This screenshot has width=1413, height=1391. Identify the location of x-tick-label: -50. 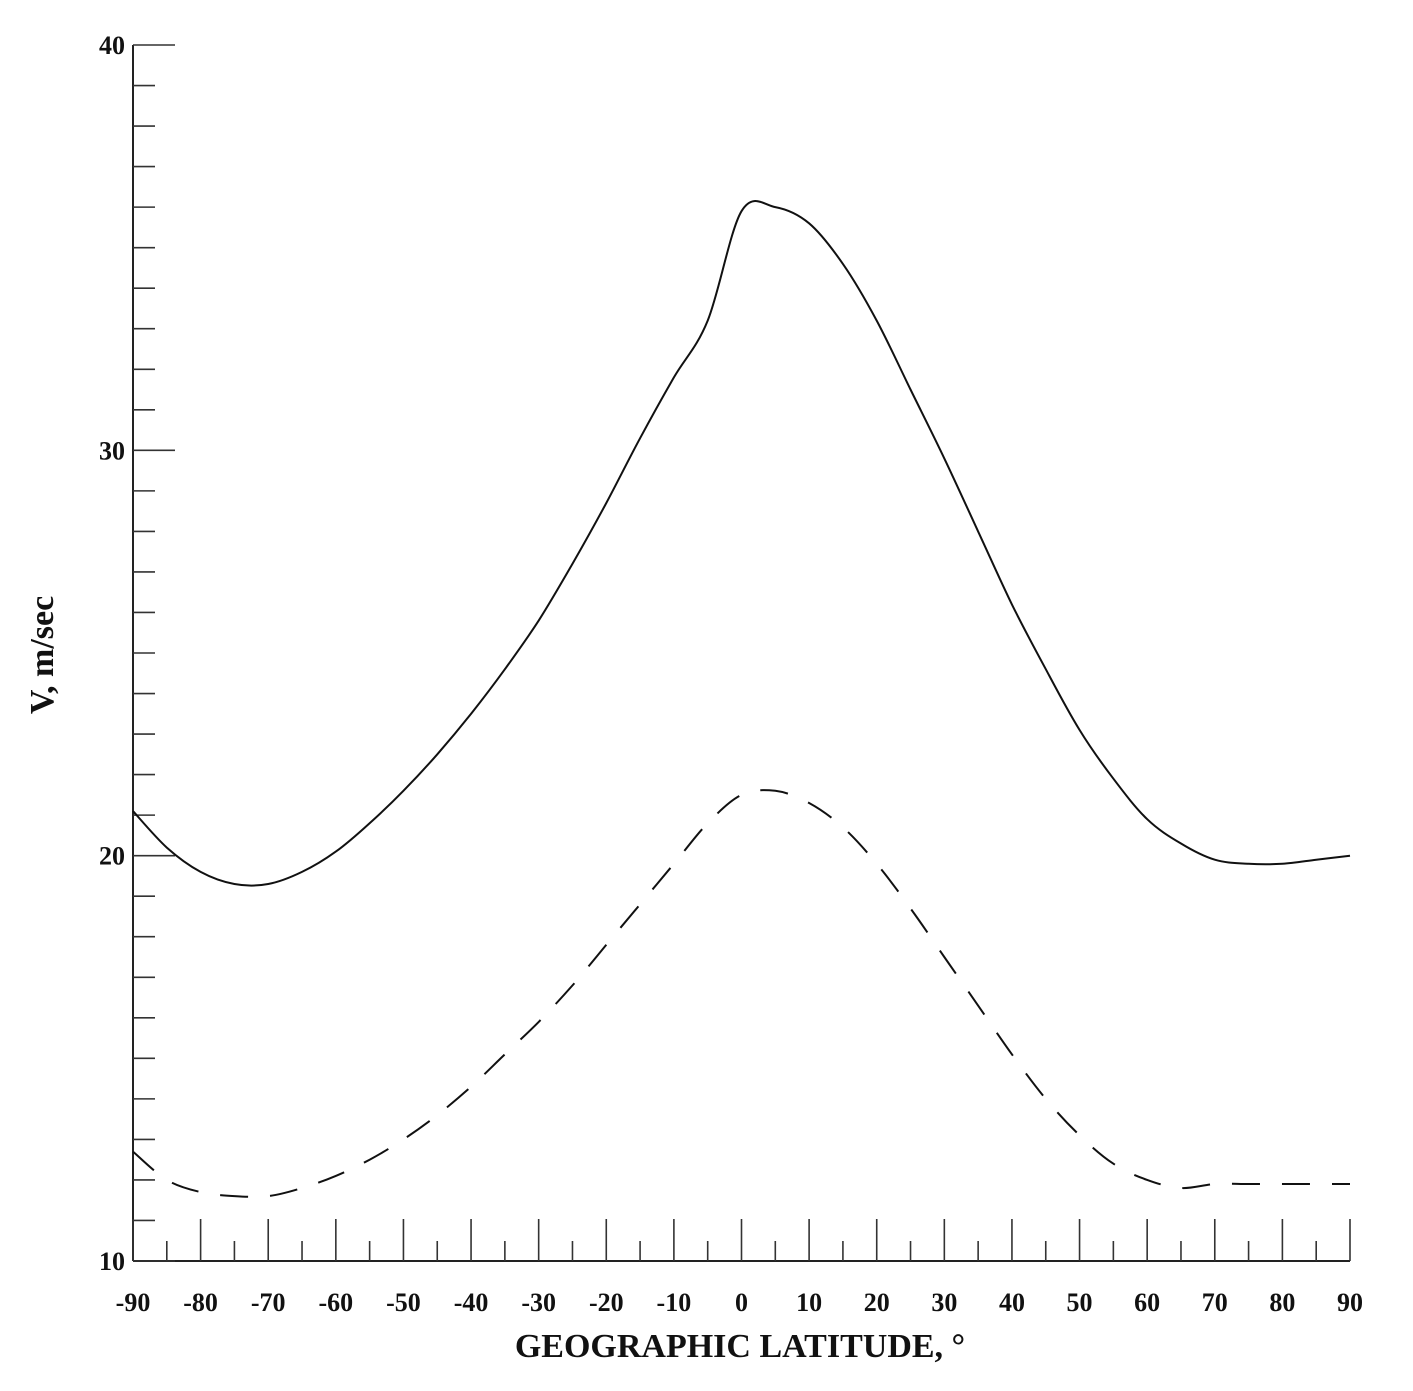
(403, 1302).